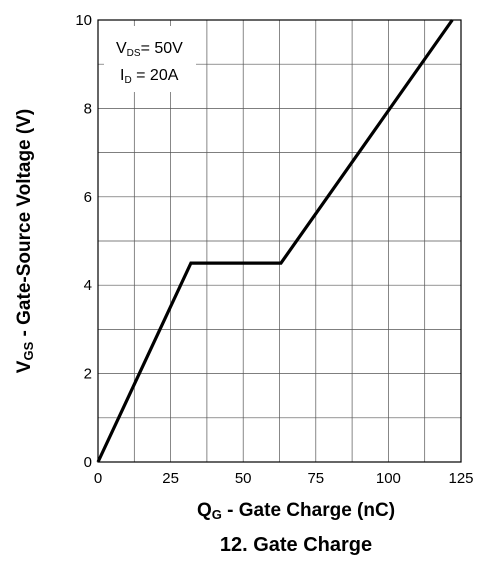 Image resolution: width=481 pixels, height=565 pixels. What do you see at coordinates (284, 478) in the screenshot?
I see `x-tick-labels: 0 25 50 75 100 125` at bounding box center [284, 478].